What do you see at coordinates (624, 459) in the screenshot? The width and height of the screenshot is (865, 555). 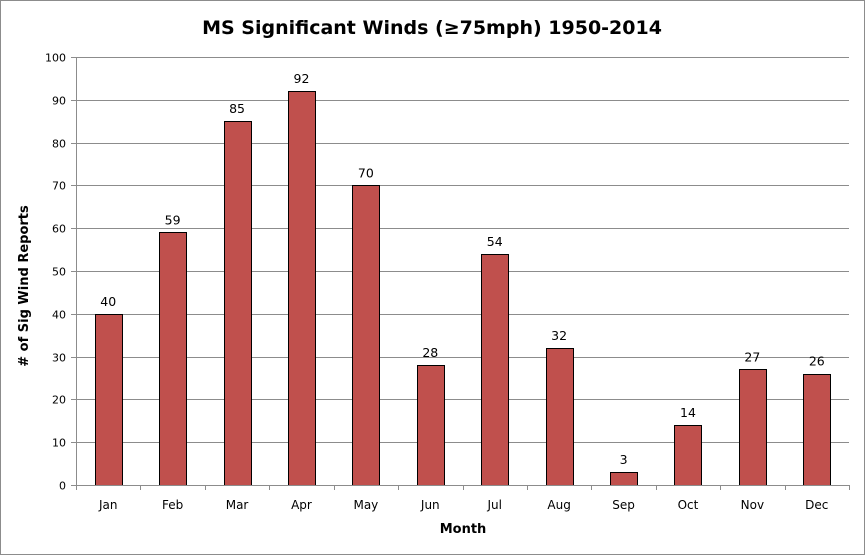 I see `data-label: 3` at bounding box center [624, 459].